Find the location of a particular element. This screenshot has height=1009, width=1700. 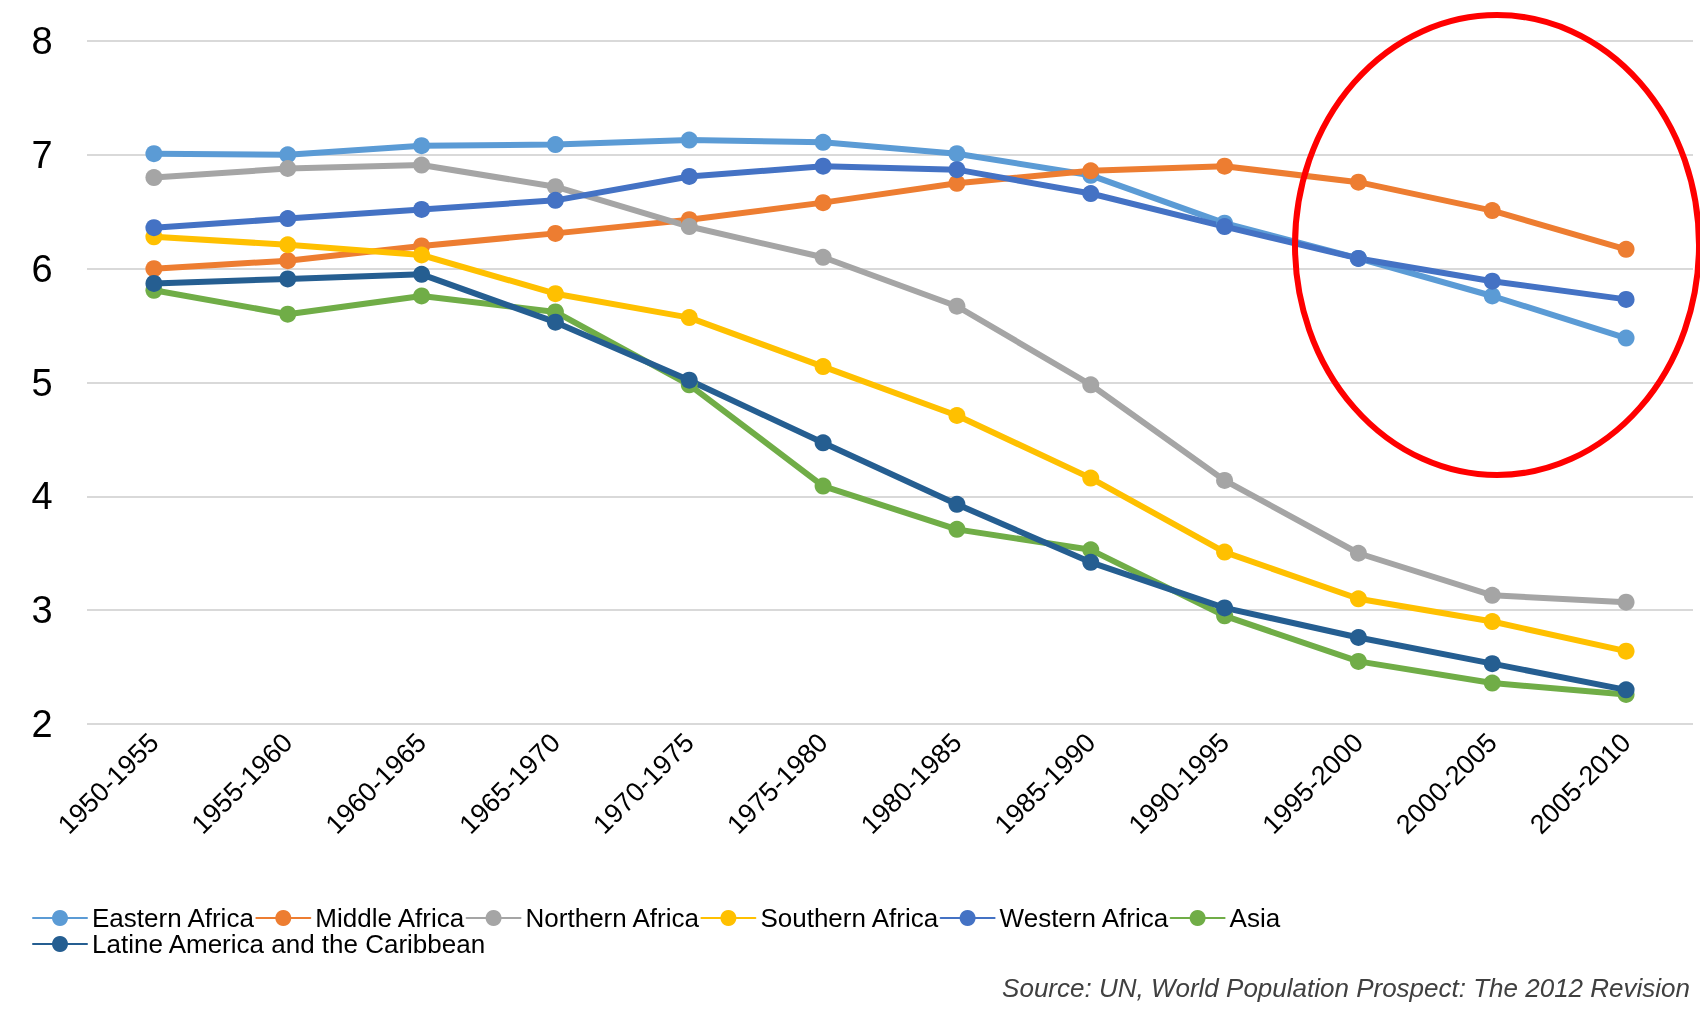

legend-label: Western Africa is located at coordinates (1084, 918).